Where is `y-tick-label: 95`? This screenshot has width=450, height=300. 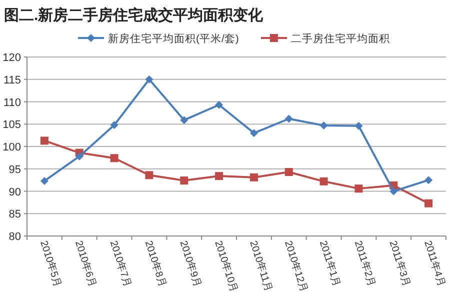
y-tick-label: 95 is located at coordinates (14, 170).